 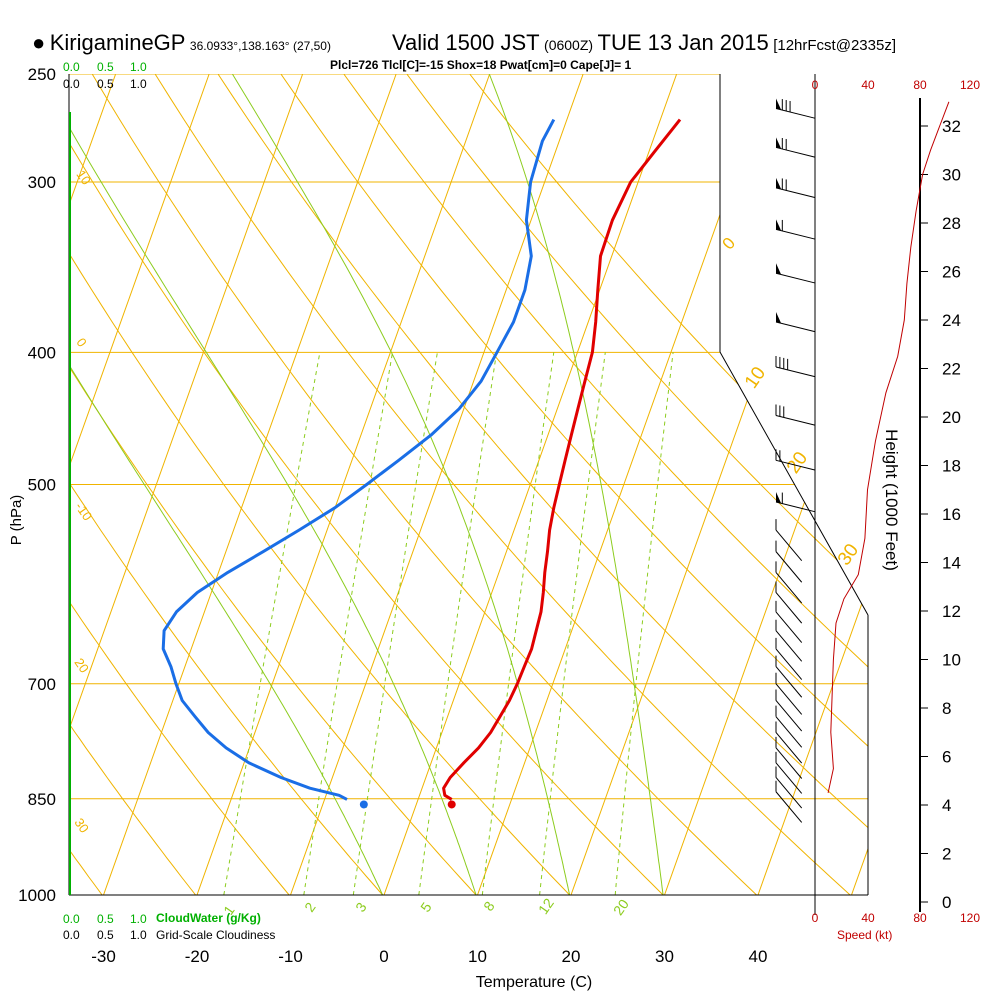 What do you see at coordinates (621, 907) in the screenshot?
I see `mixing-ratio-label: 20` at bounding box center [621, 907].